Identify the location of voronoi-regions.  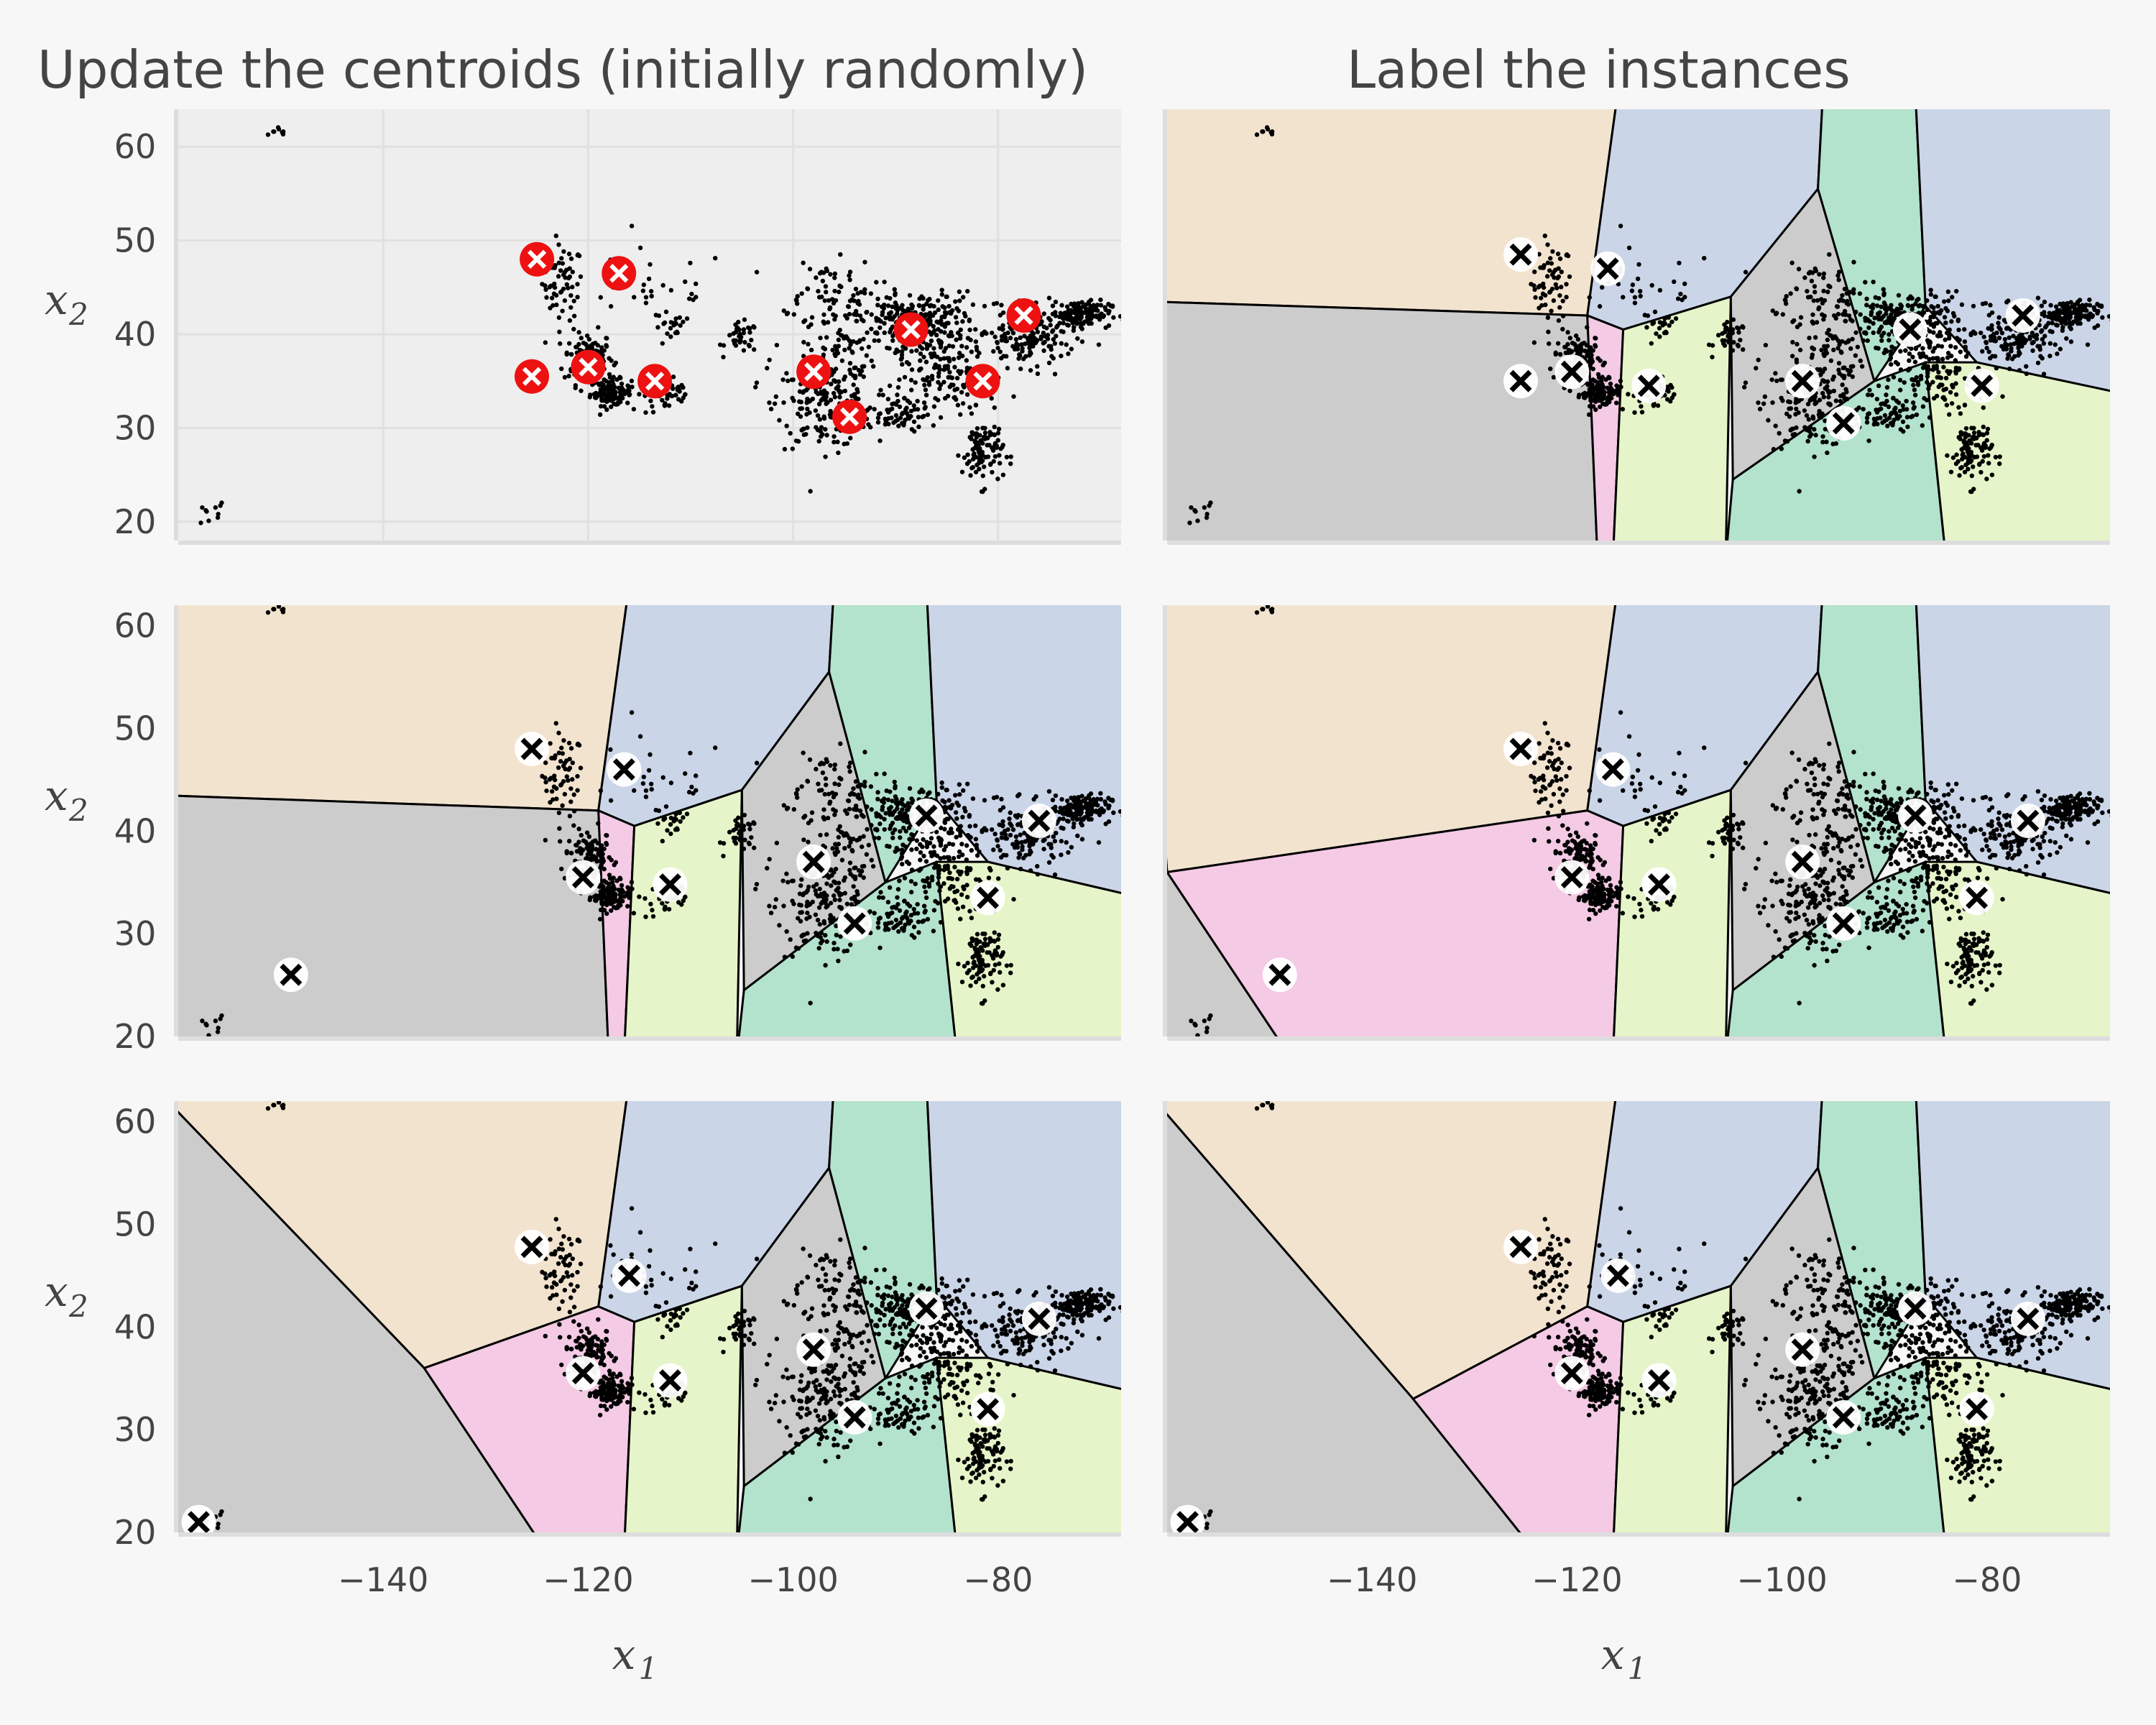
(1638, 324).